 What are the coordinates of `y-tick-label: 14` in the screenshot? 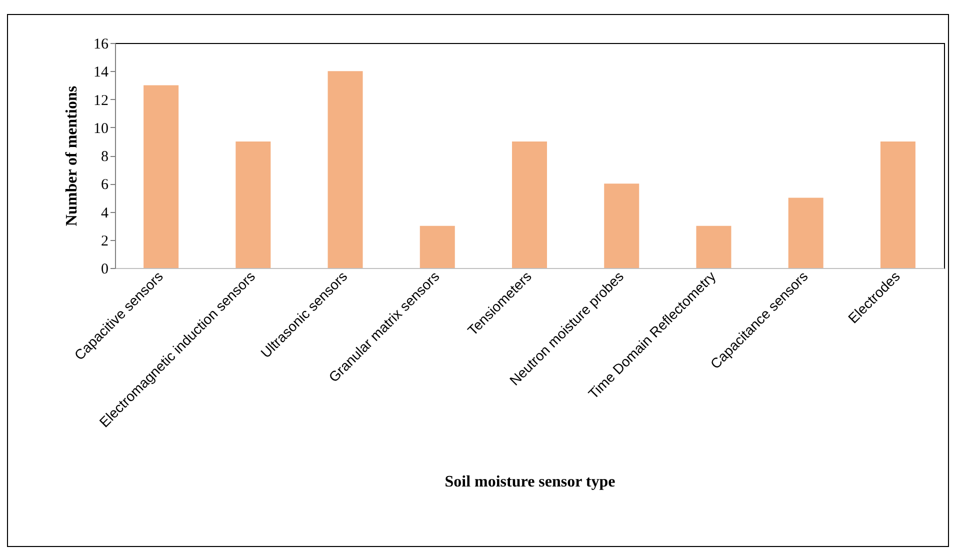 It's located at (101, 72).